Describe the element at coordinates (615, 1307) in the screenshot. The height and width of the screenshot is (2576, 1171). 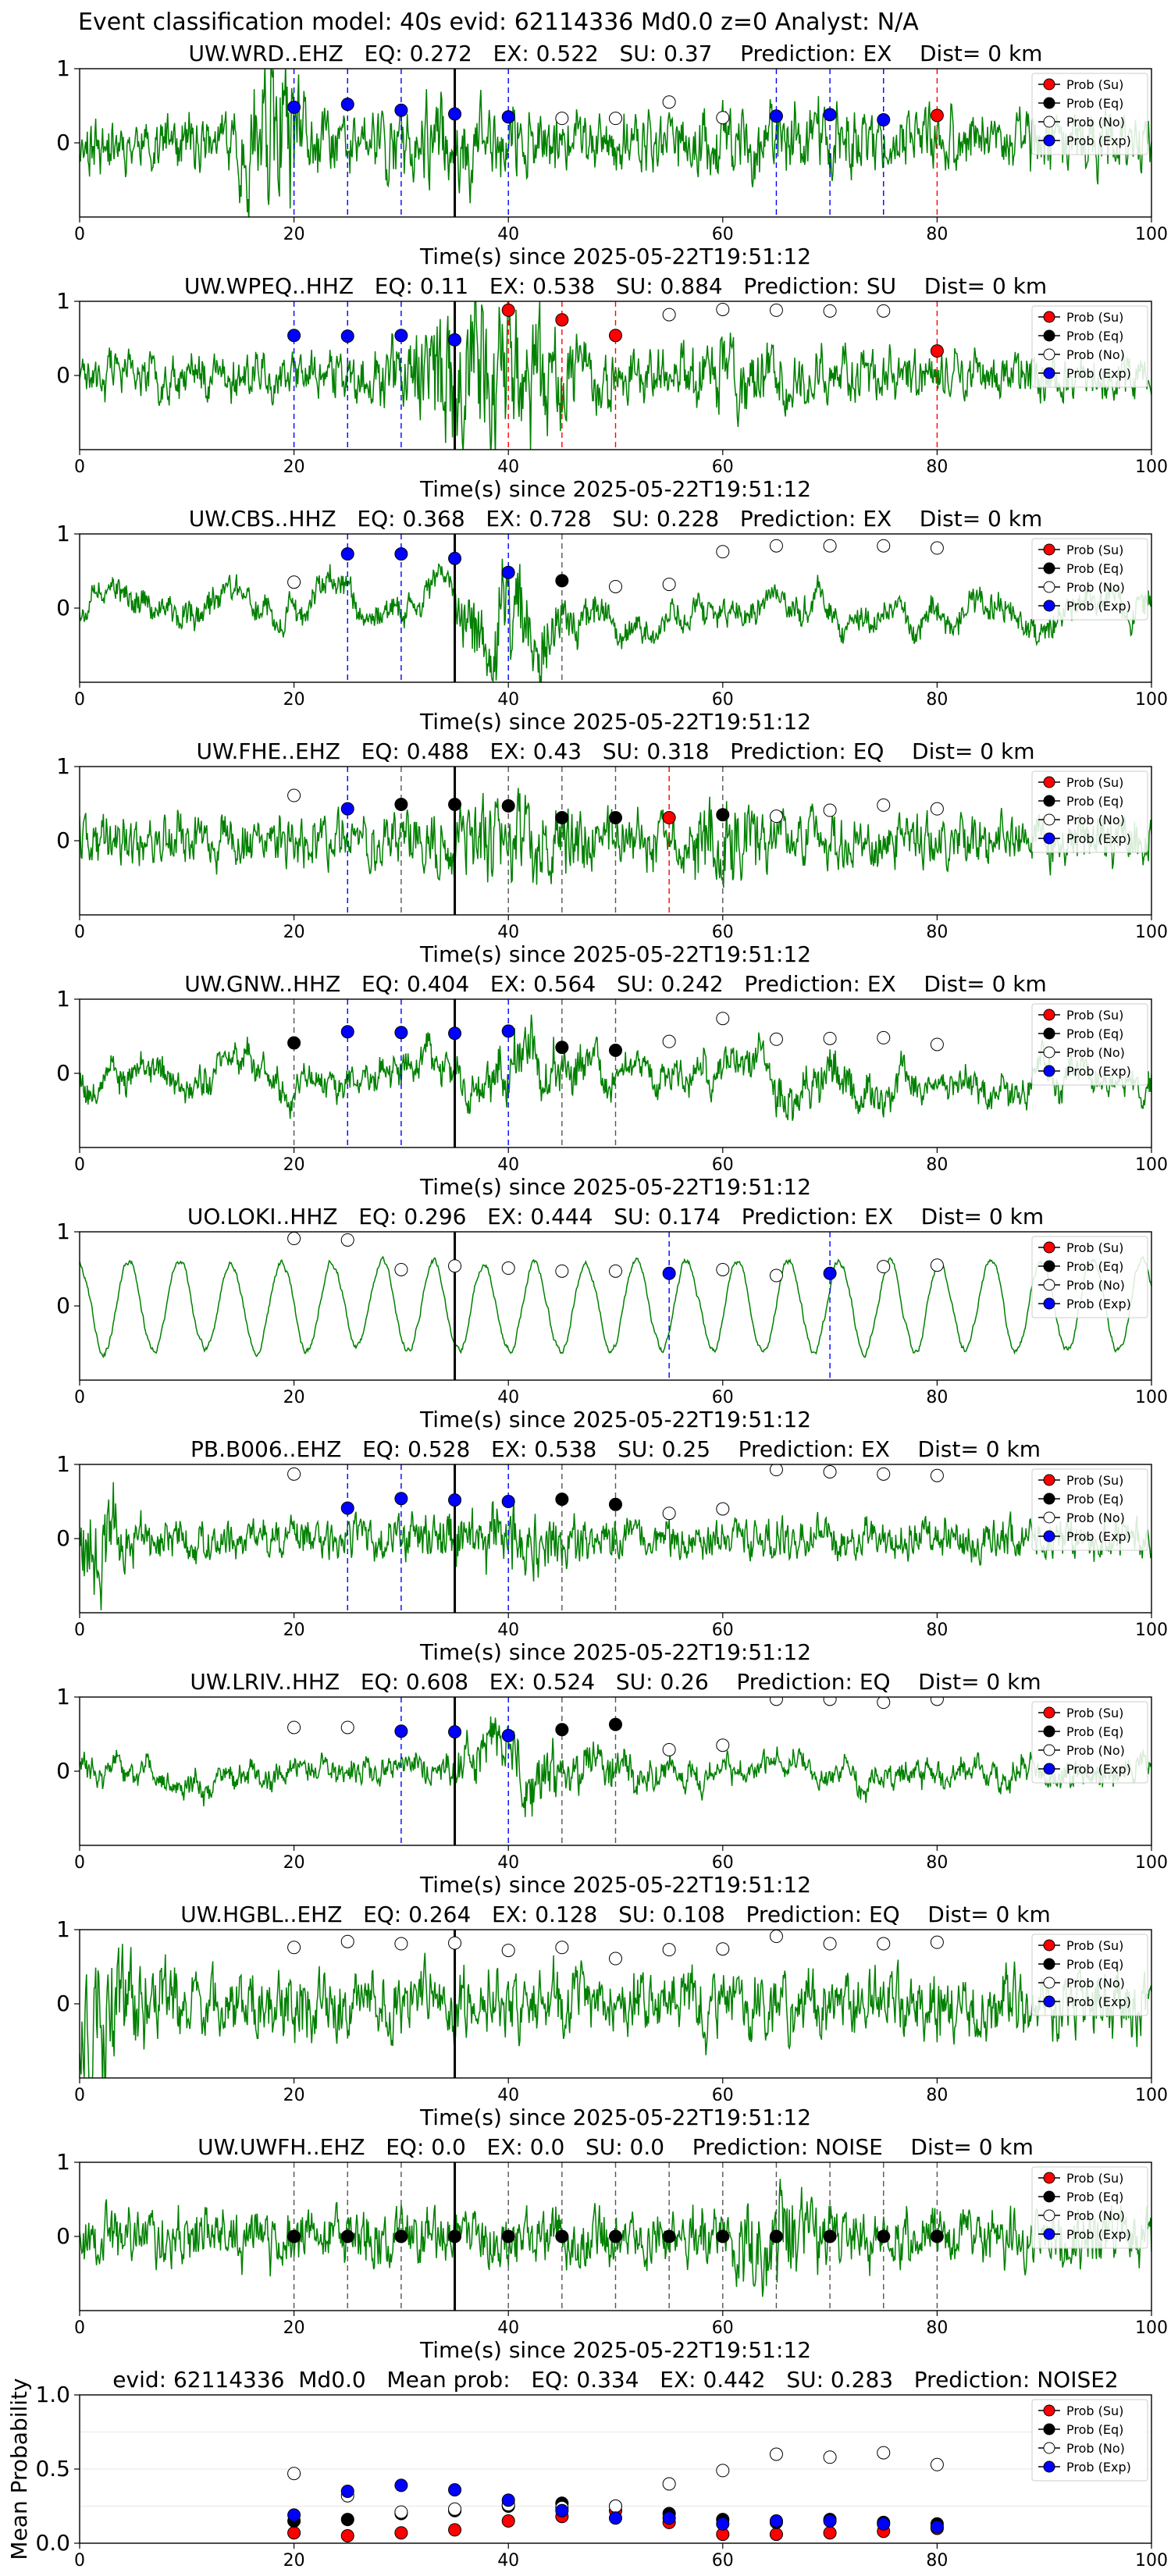
I see `waveform-trace` at that location.